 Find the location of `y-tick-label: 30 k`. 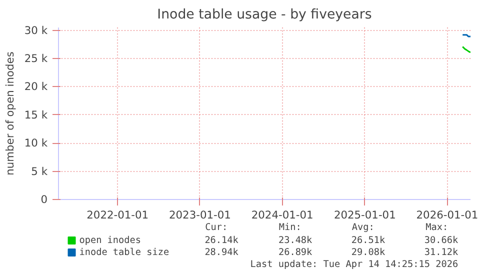

y-tick-label: 30 k is located at coordinates (36, 30).